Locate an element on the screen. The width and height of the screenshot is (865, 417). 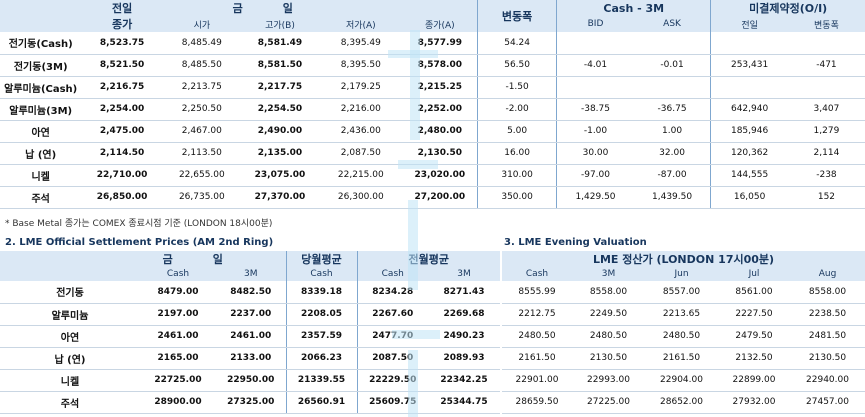
open-value: 2,250.50 is located at coordinates (201, 109).